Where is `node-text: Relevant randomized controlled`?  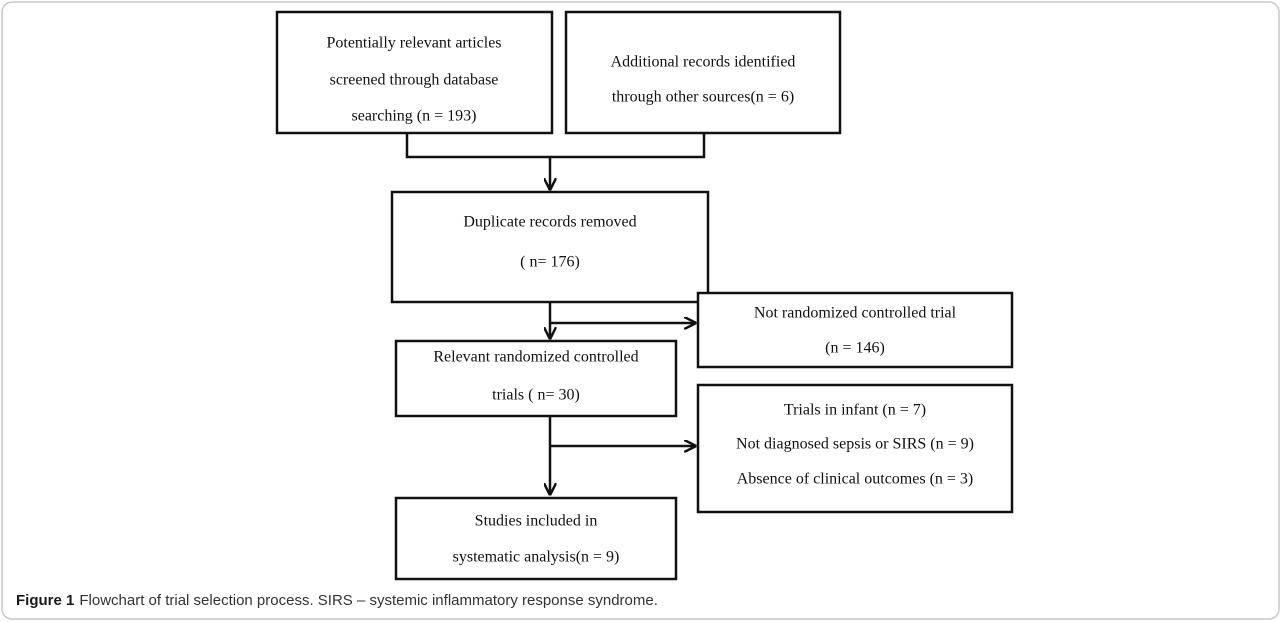 node-text: Relevant randomized controlled is located at coordinates (535, 357).